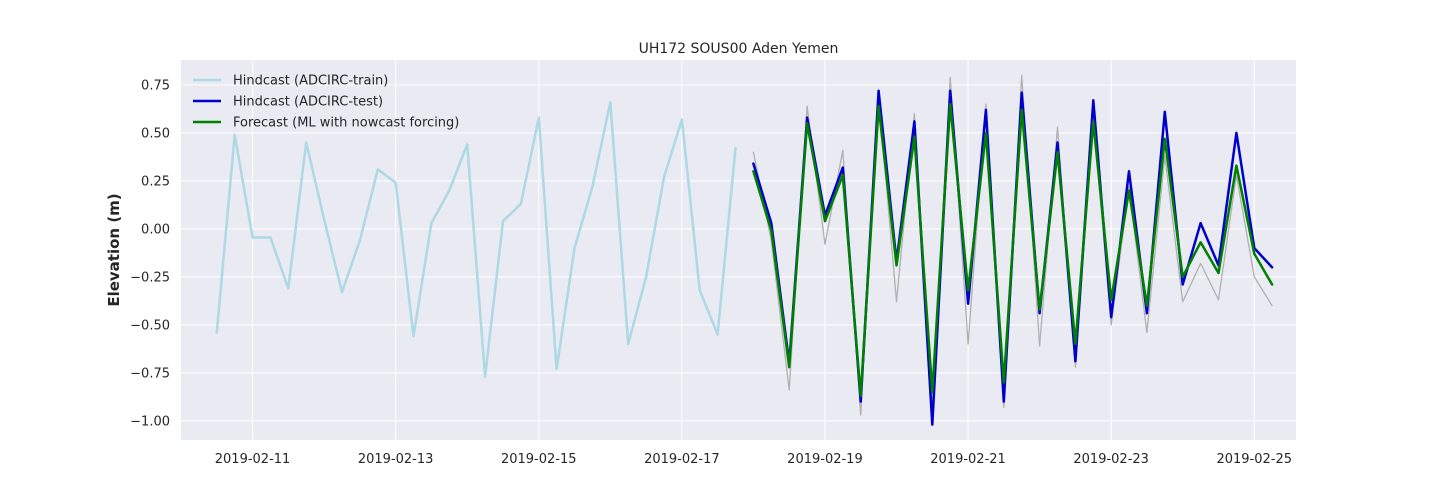 The image size is (1440, 504). What do you see at coordinates (150, 421) in the screenshot?
I see `y-tick-label: −1.00` at bounding box center [150, 421].